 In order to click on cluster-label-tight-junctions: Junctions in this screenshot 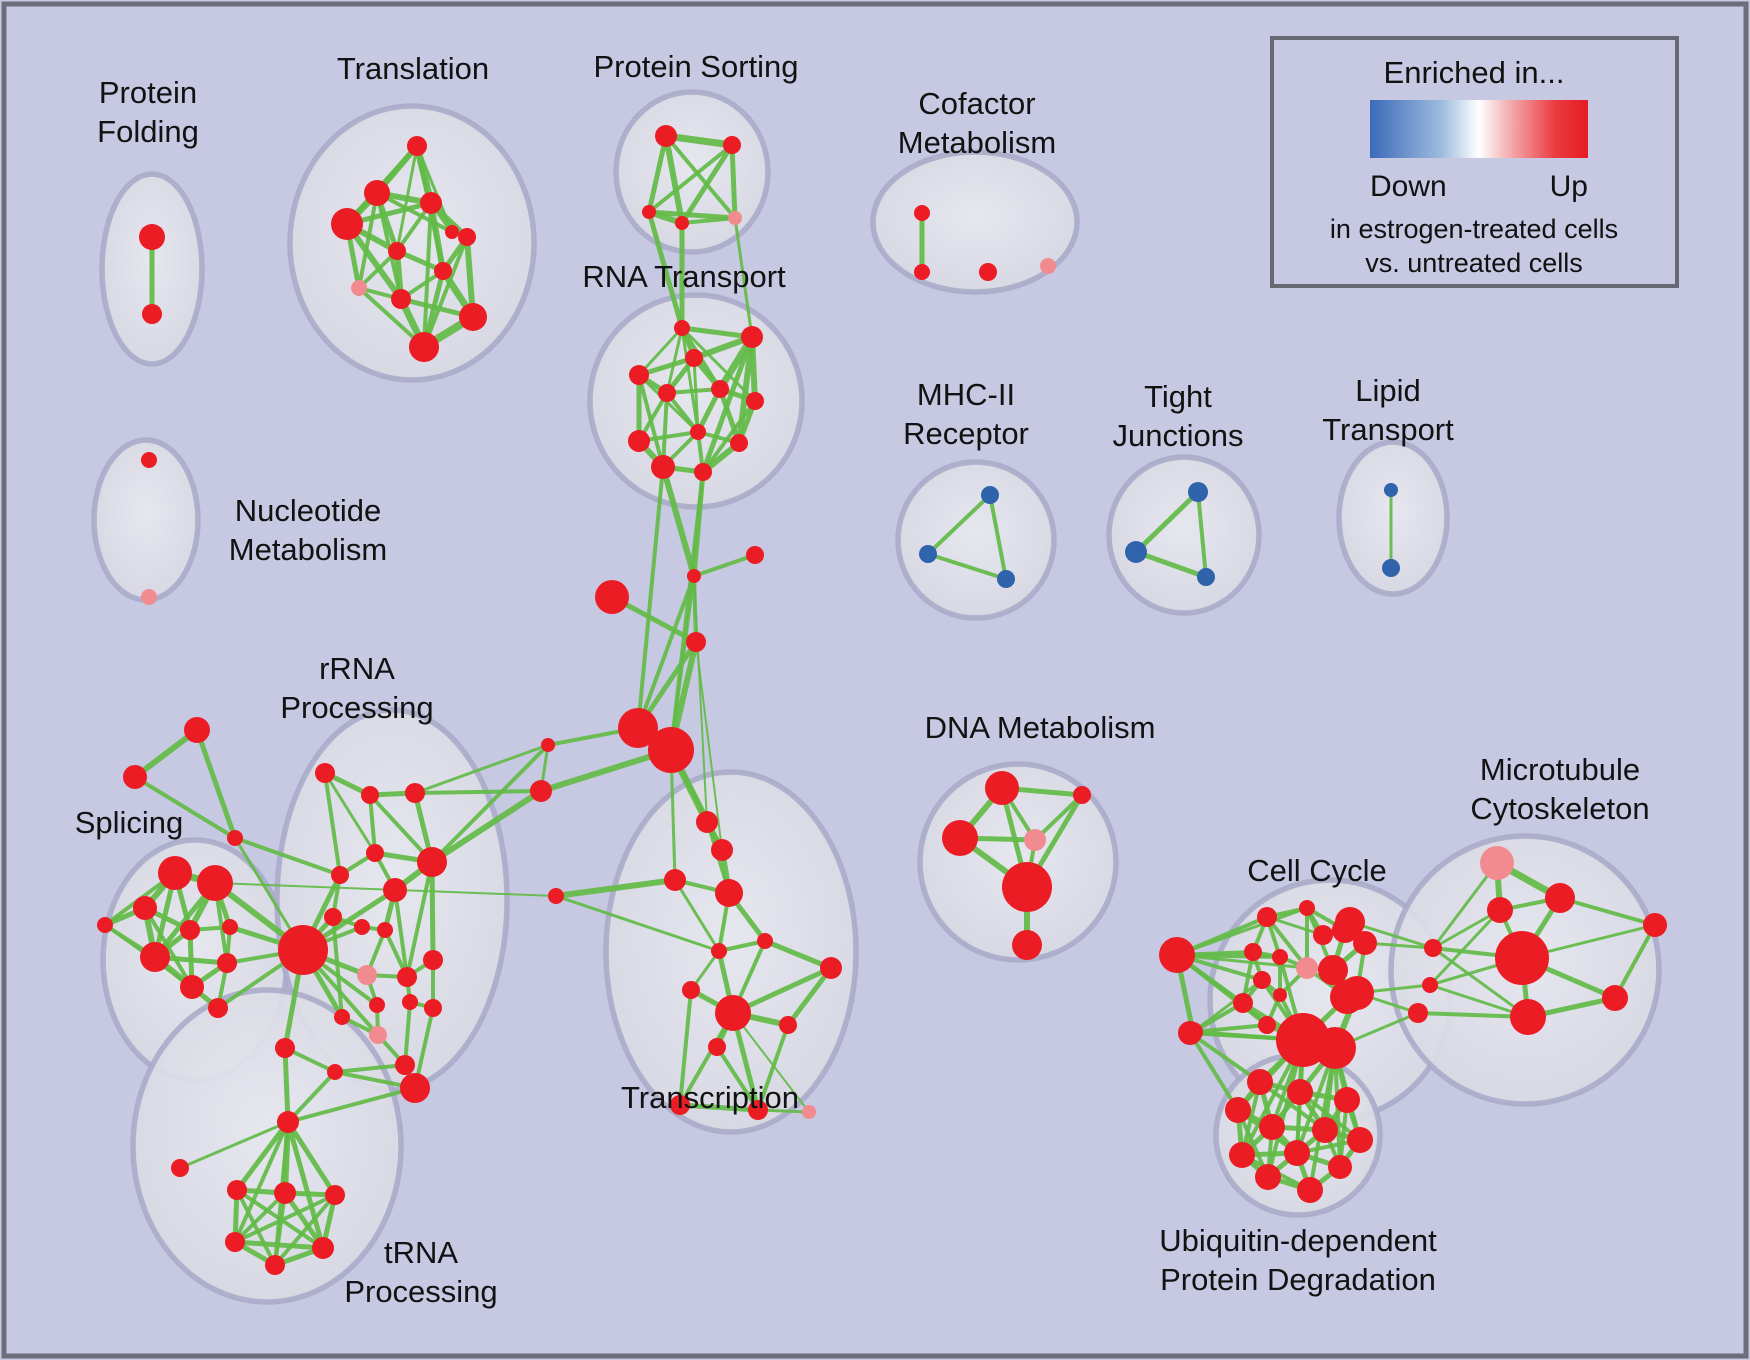, I will do `click(1178, 435)`.